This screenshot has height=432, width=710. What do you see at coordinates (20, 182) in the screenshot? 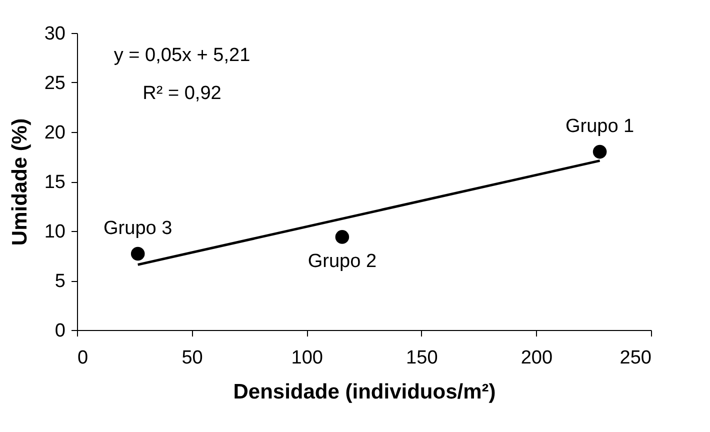
I see `y-axis-title: Umidade (%)` at bounding box center [20, 182].